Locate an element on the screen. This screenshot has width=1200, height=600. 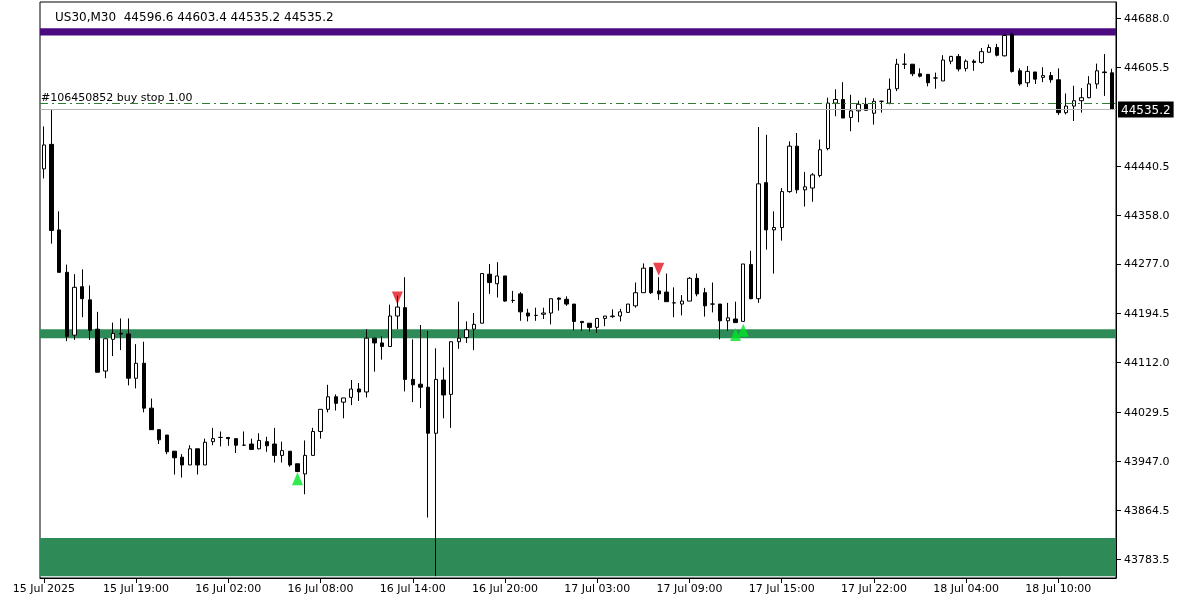
y-tick-label: 44029.5 is located at coordinates (1147, 412).